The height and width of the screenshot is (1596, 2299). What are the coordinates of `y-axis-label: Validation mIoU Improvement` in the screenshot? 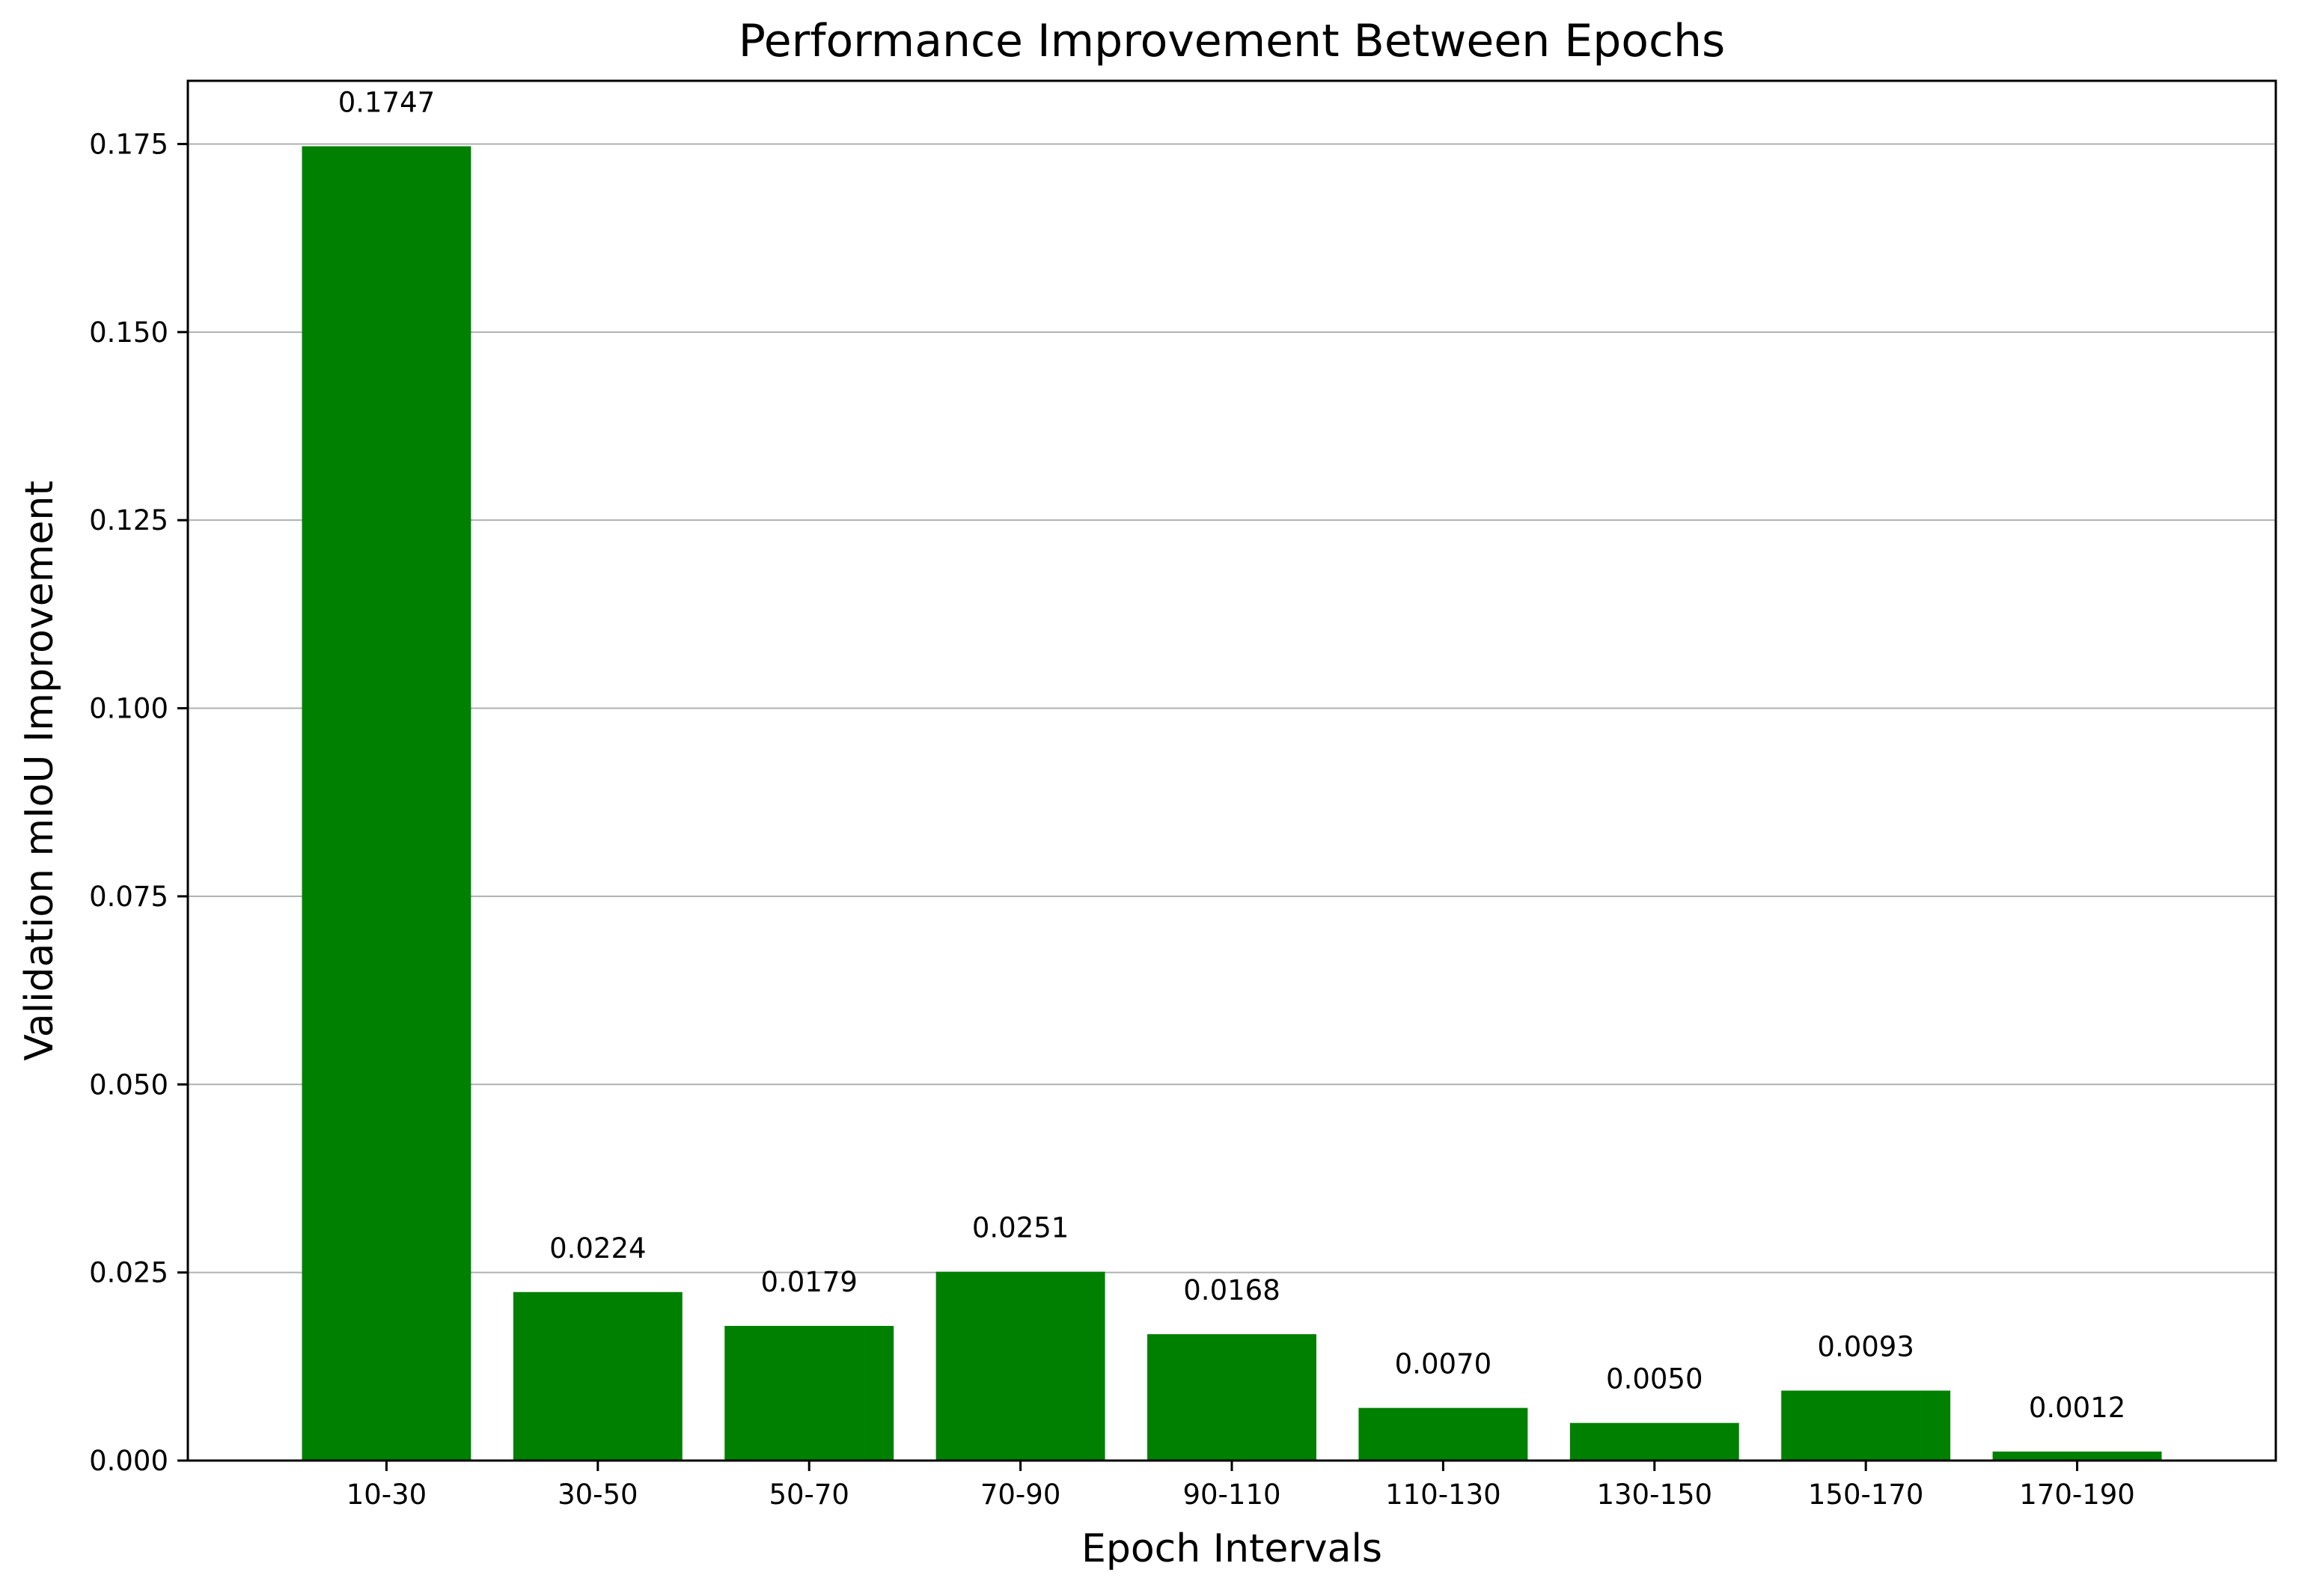 It's located at (39, 771).